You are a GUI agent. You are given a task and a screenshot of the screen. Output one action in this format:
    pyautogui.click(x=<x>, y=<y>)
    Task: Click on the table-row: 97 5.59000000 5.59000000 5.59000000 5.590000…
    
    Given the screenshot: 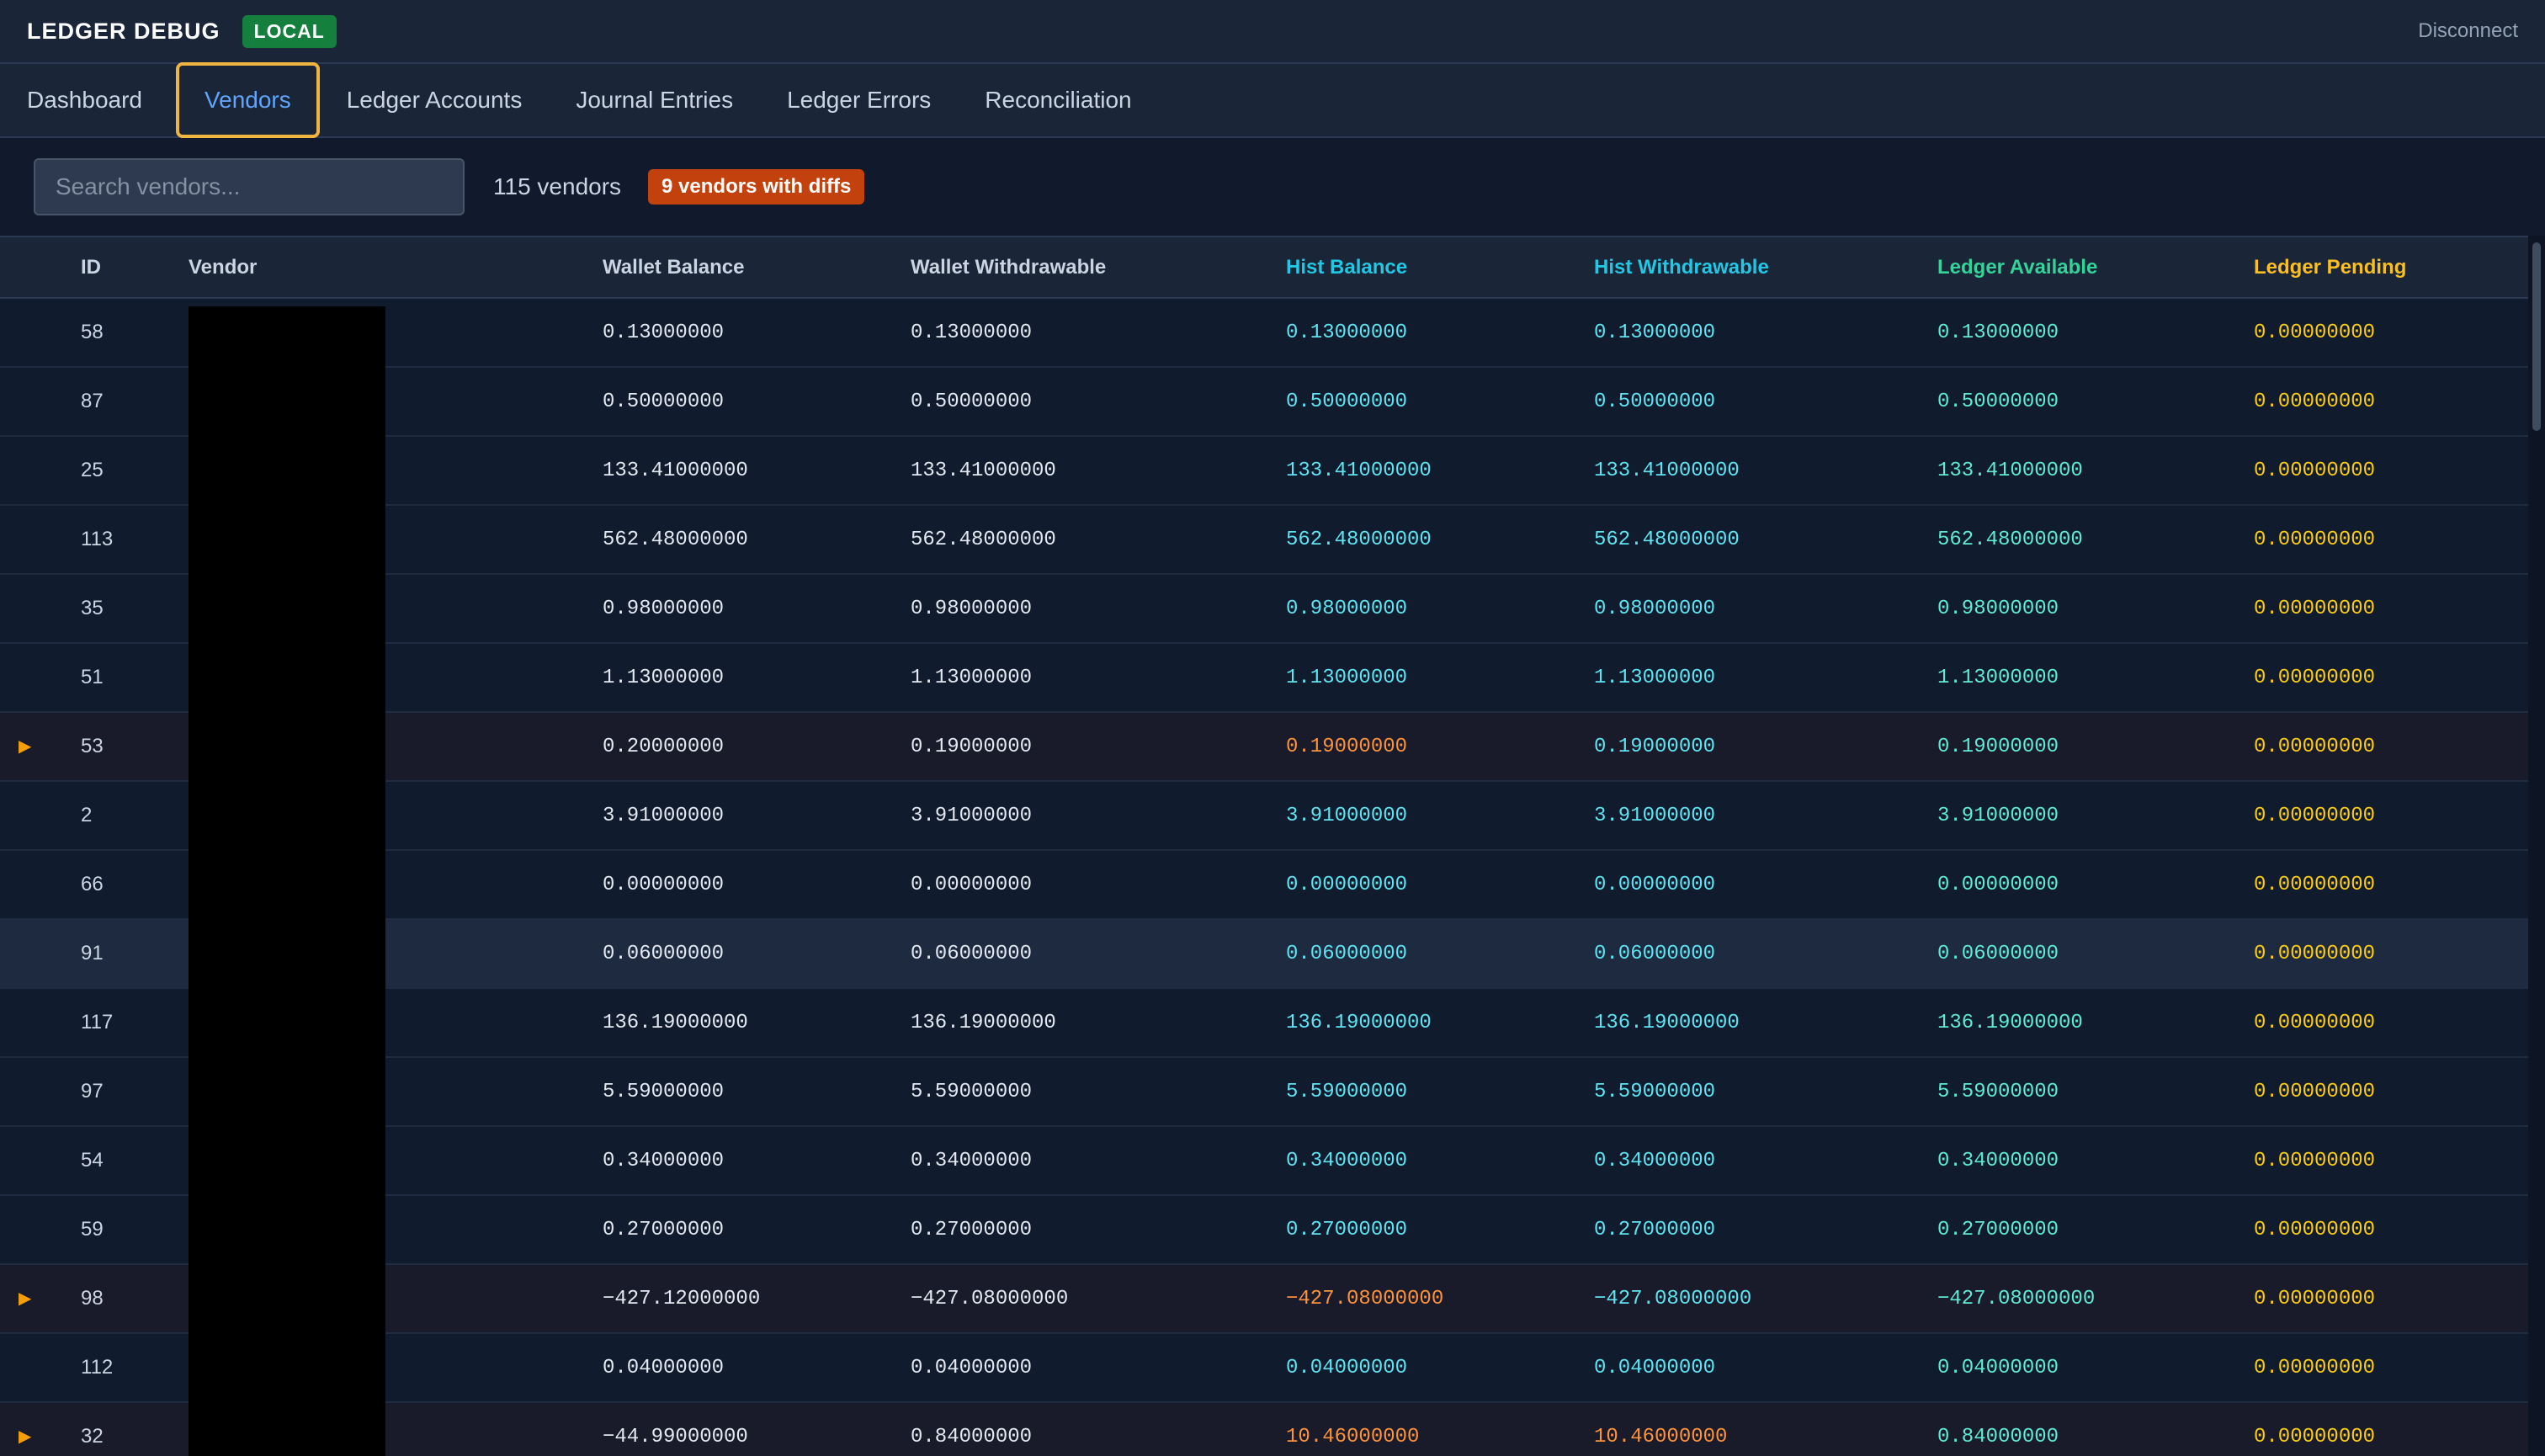 What is the action you would take?
    pyautogui.click(x=1264, y=1091)
    